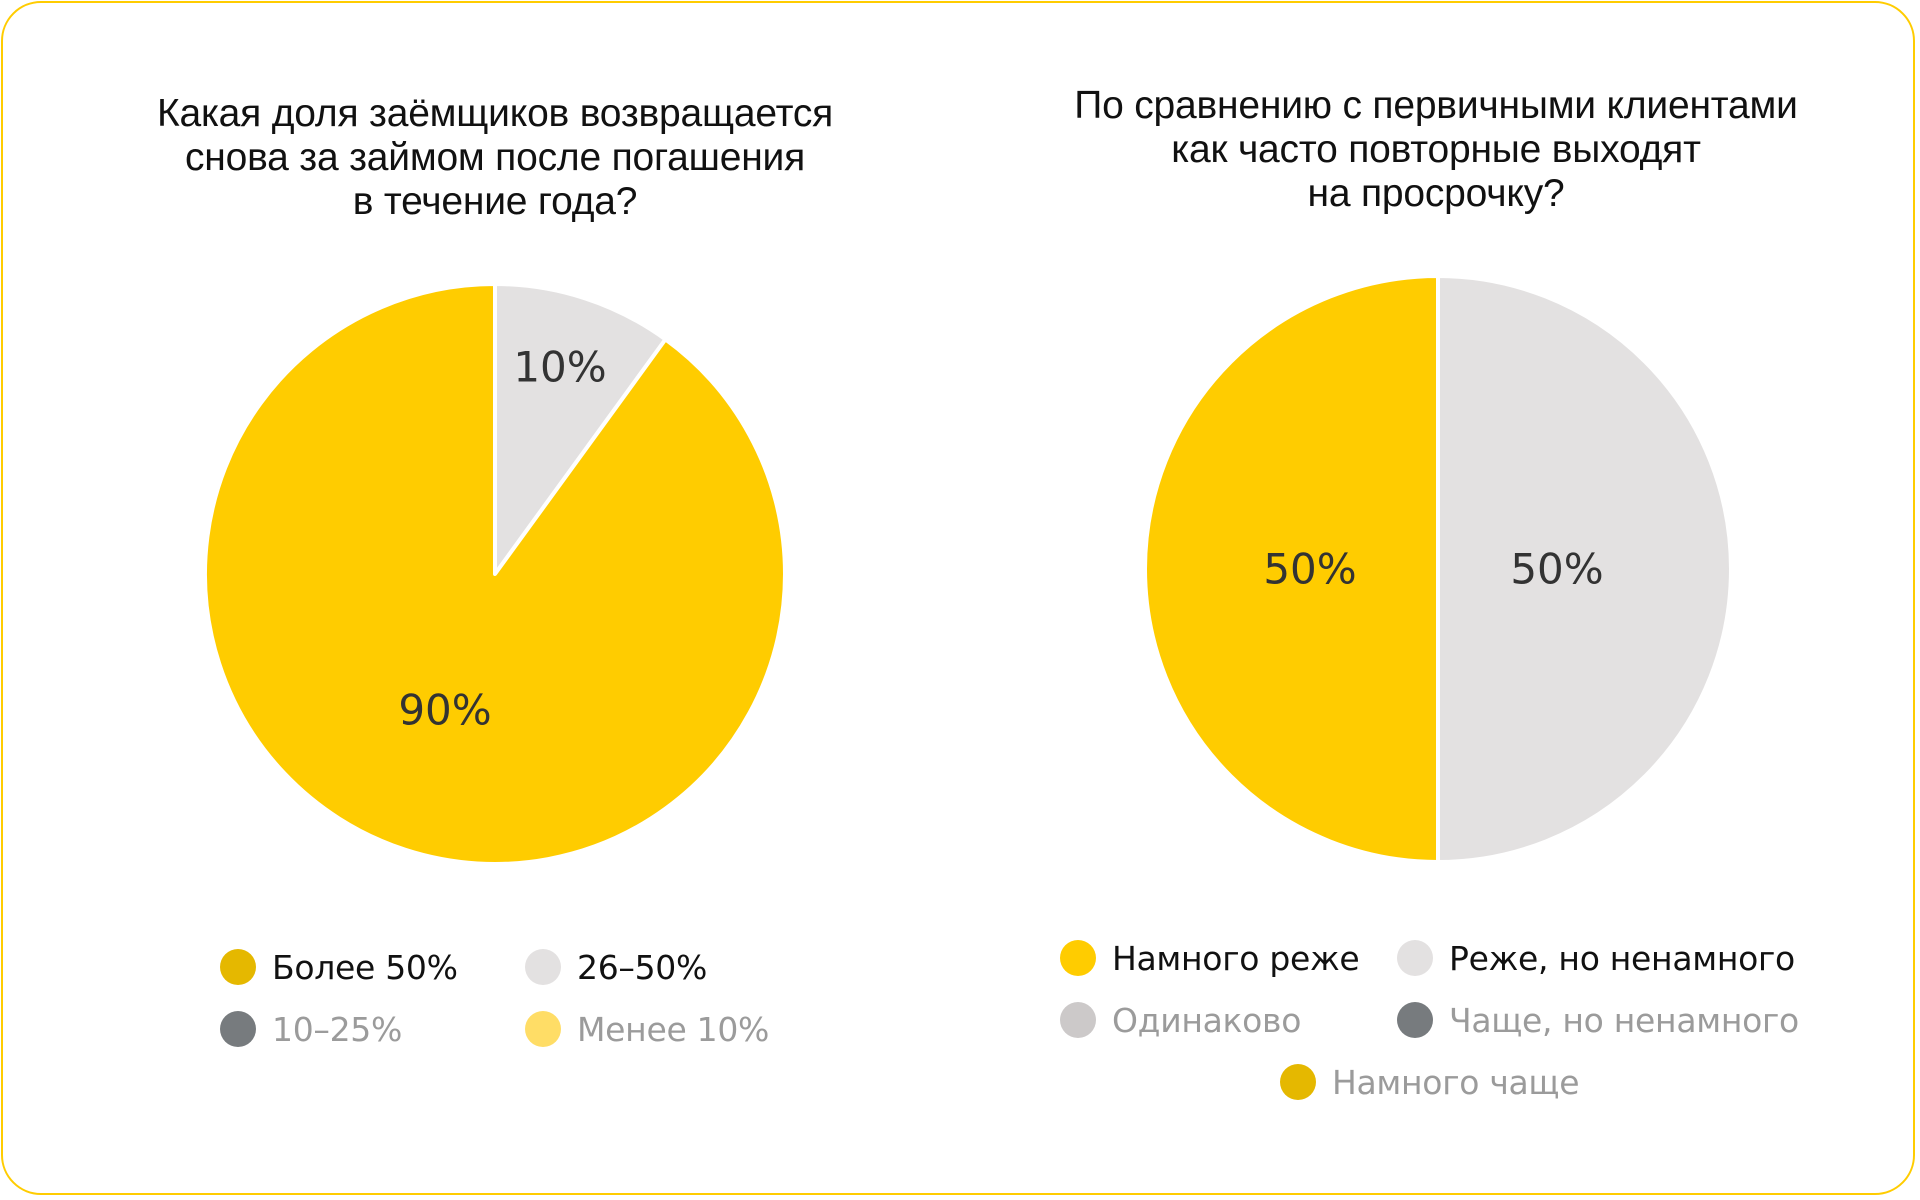 The width and height of the screenshot is (1920, 1200). What do you see at coordinates (1436, 193) in the screenshot?
I see `title-line: на просрочку?` at bounding box center [1436, 193].